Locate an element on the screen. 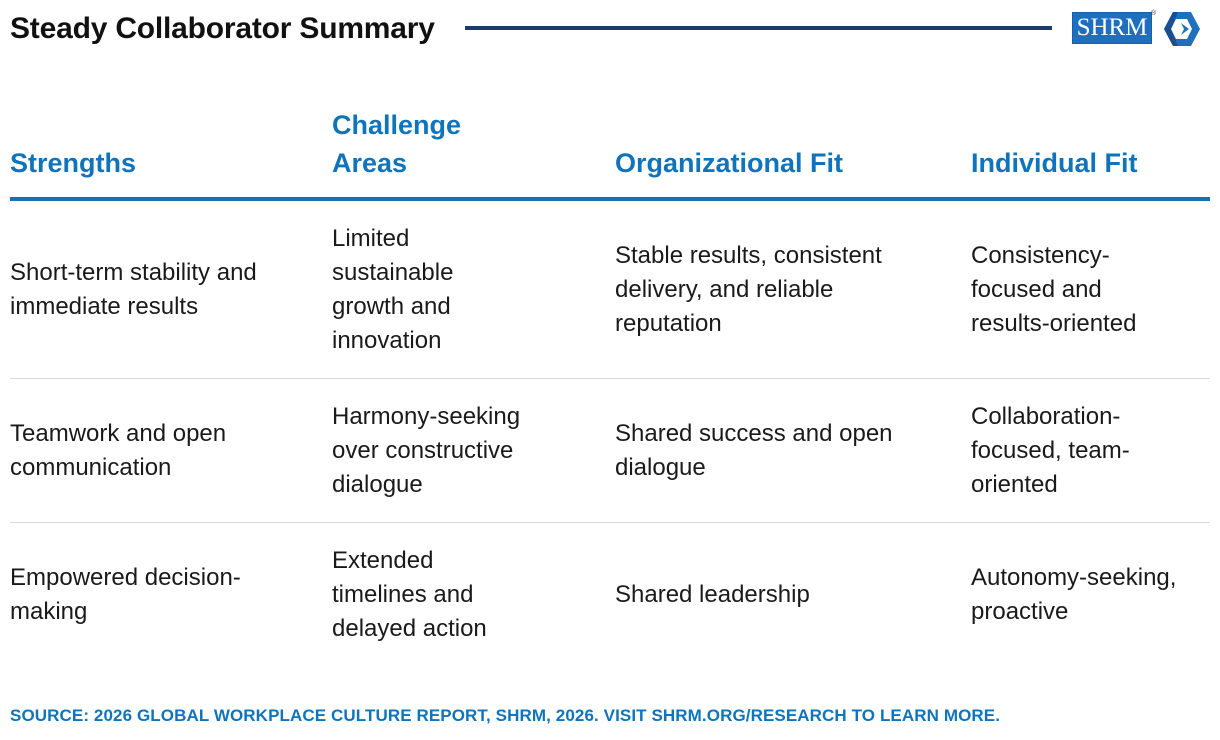 This screenshot has width=1220, height=740. table-cell: Autonomy-seeking, proactive is located at coordinates (1074, 594).